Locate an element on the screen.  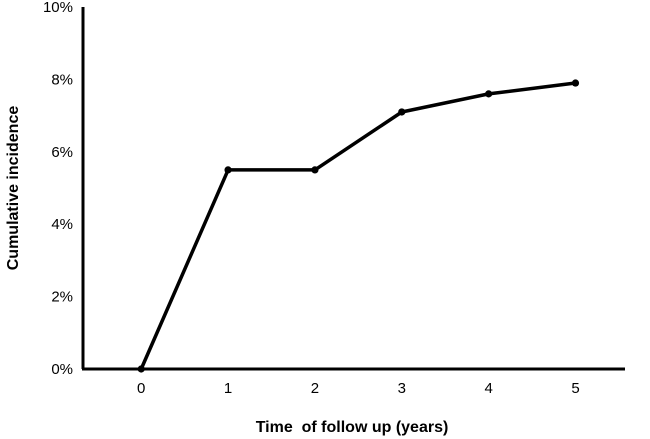
x-tick-label: 5 is located at coordinates (575, 388).